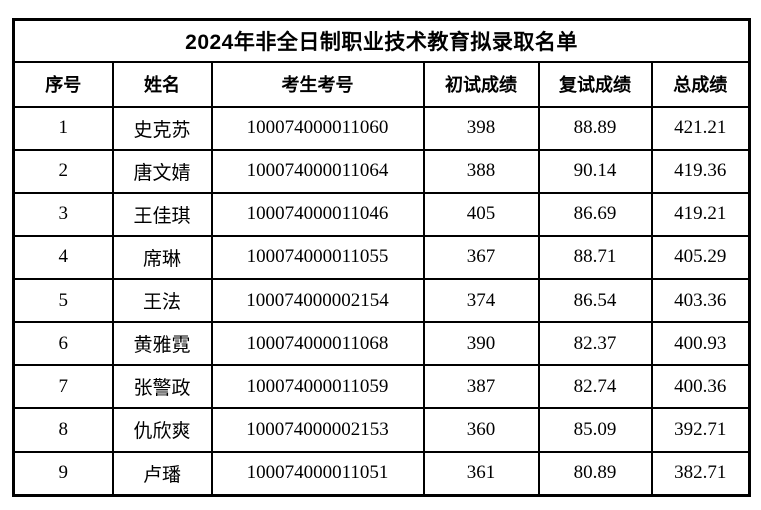  Describe the element at coordinates (63, 214) in the screenshot. I see `cell-seq: 3` at that location.